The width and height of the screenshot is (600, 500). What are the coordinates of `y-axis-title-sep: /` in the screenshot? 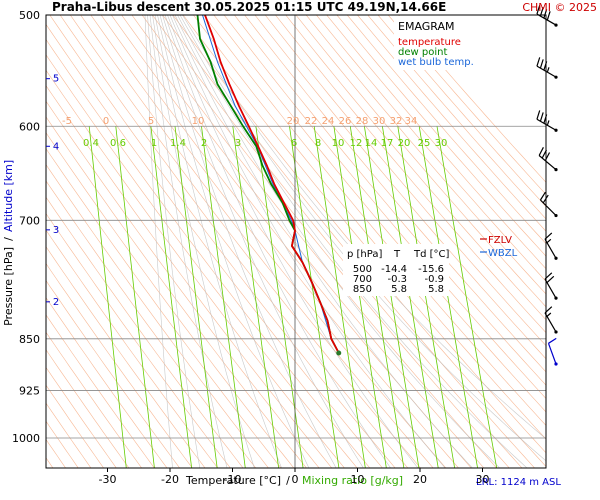 It's located at (8, 239).